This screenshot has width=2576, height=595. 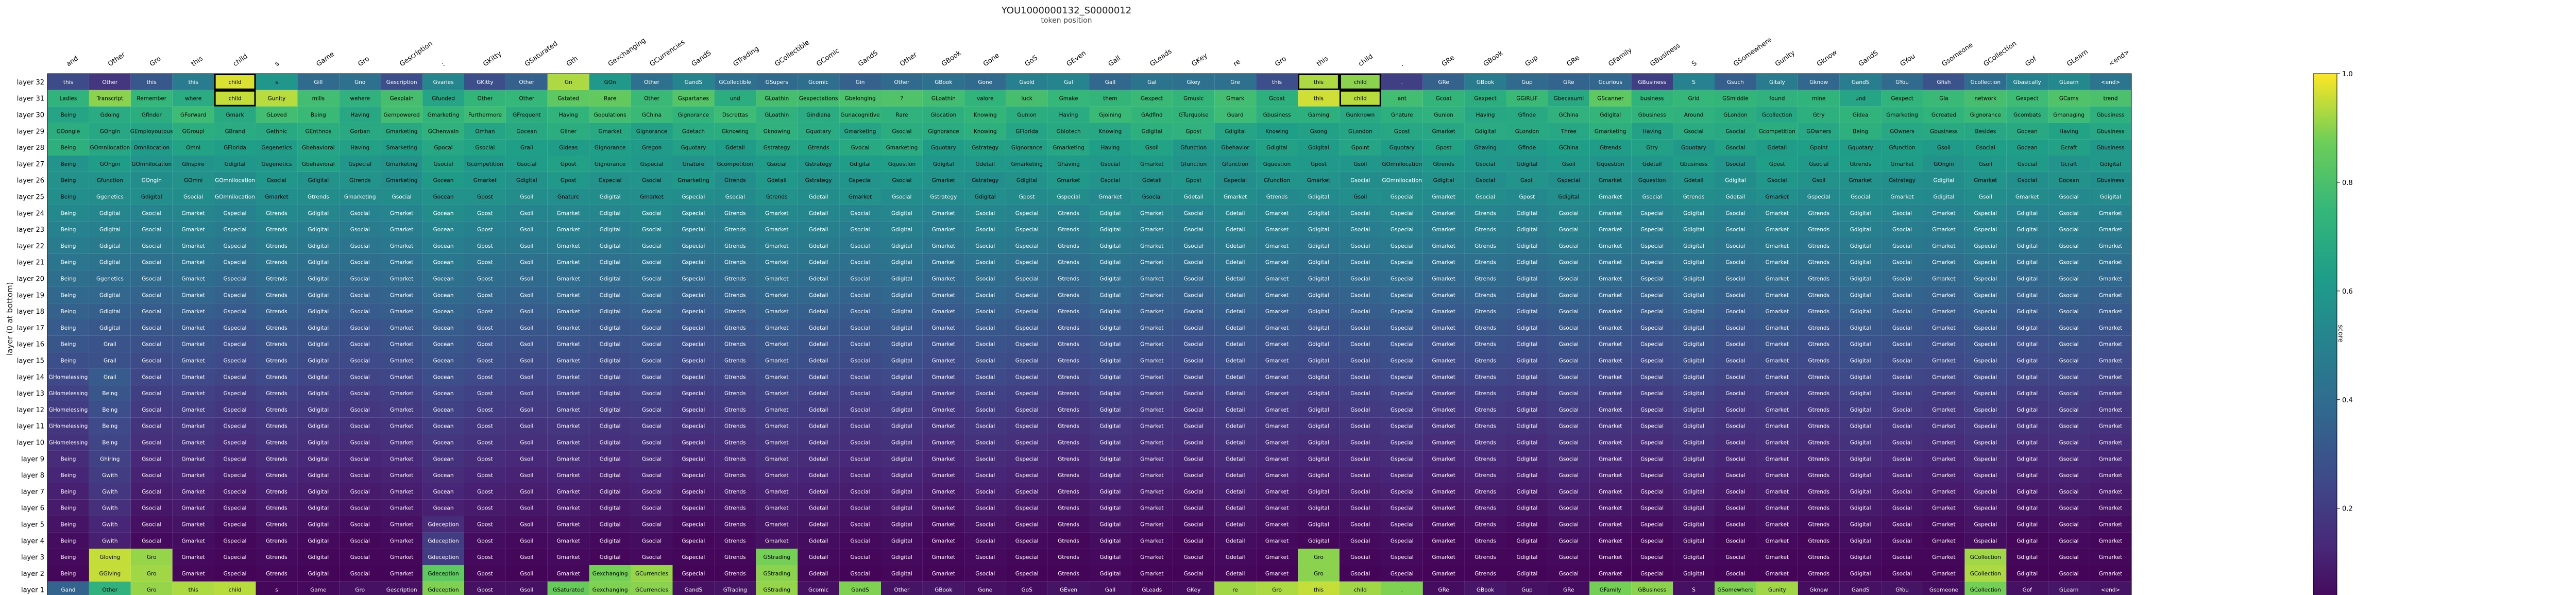 What do you see at coordinates (1569, 131) in the screenshot?
I see `cell-label: Three` at bounding box center [1569, 131].